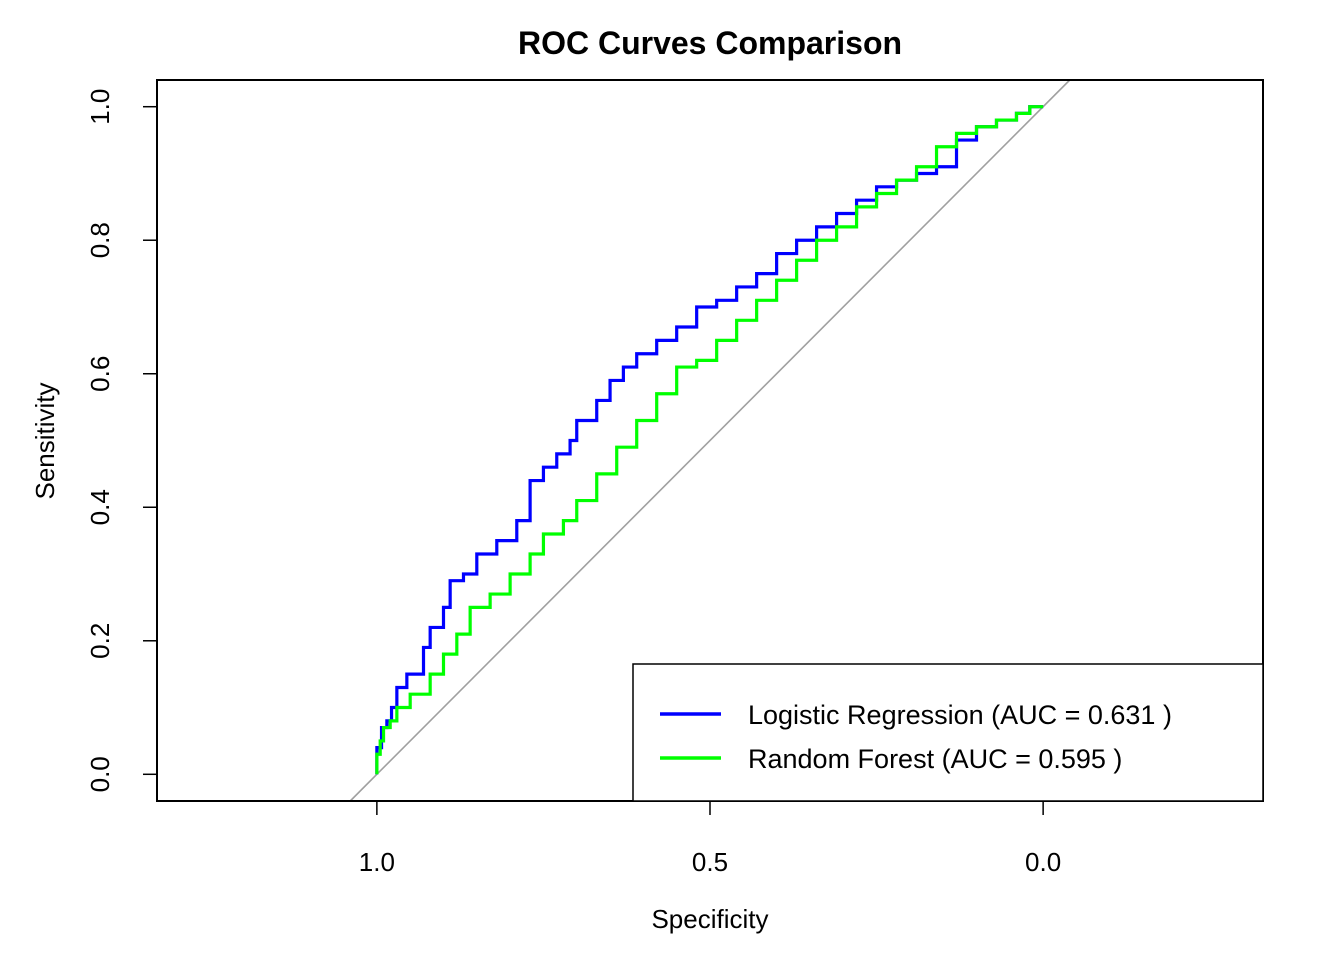  What do you see at coordinates (100, 641) in the screenshot?
I see `y-tick-label: 0.2` at bounding box center [100, 641].